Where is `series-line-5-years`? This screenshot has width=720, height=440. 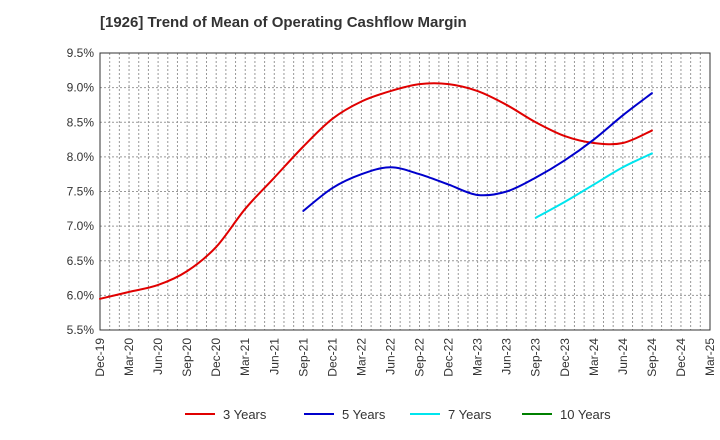 series-line-5-years is located at coordinates (477, 152).